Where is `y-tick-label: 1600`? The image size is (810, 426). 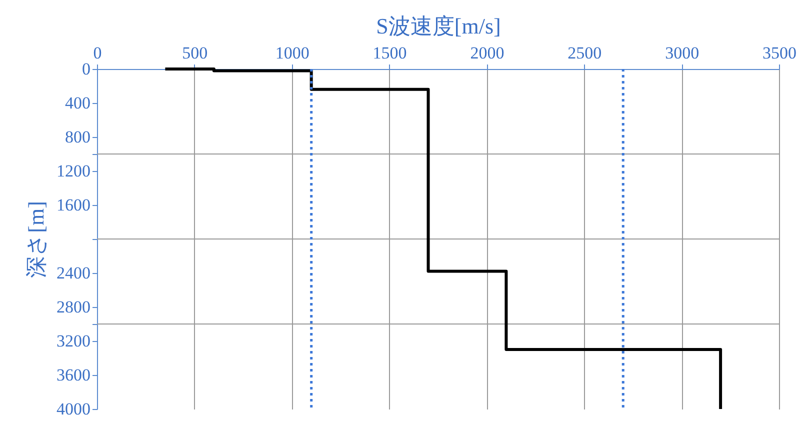
y-tick-label: 1600 is located at coordinates (73, 205).